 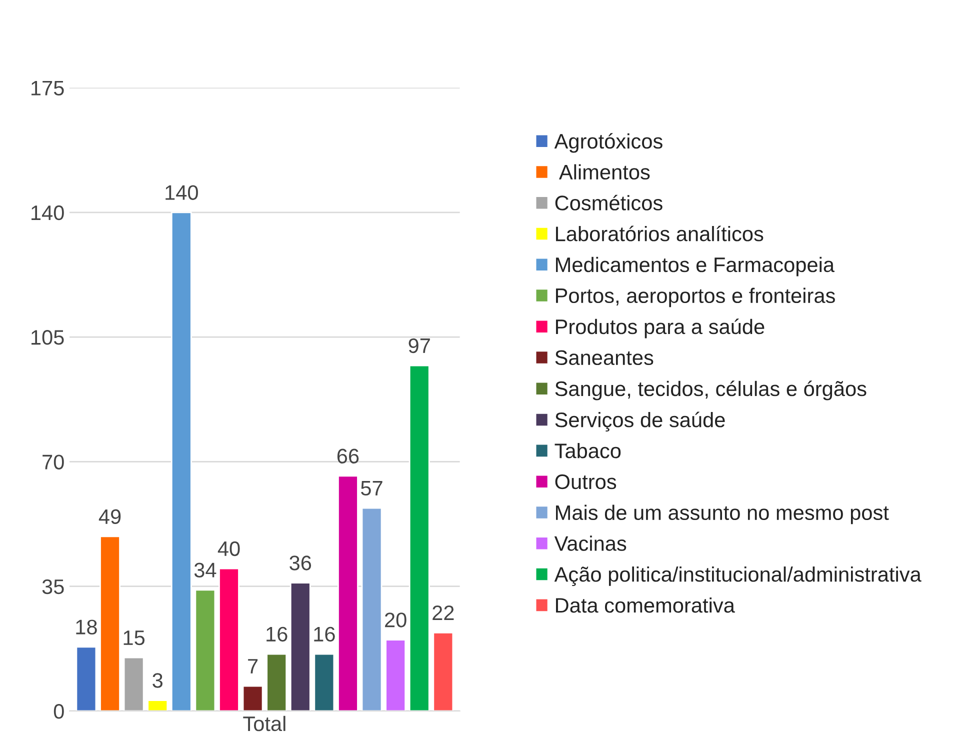 What do you see at coordinates (419, 346) in the screenshot?
I see `data-label: 97` at bounding box center [419, 346].